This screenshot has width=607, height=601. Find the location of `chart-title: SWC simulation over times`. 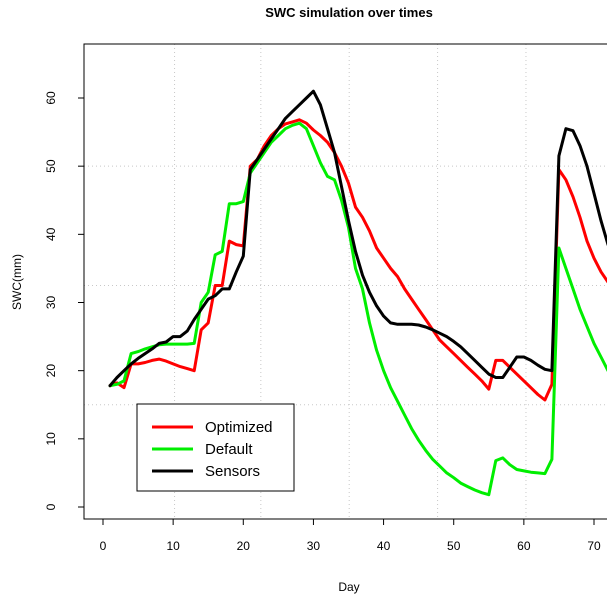

chart-title: SWC simulation over times is located at coordinates (349, 12).